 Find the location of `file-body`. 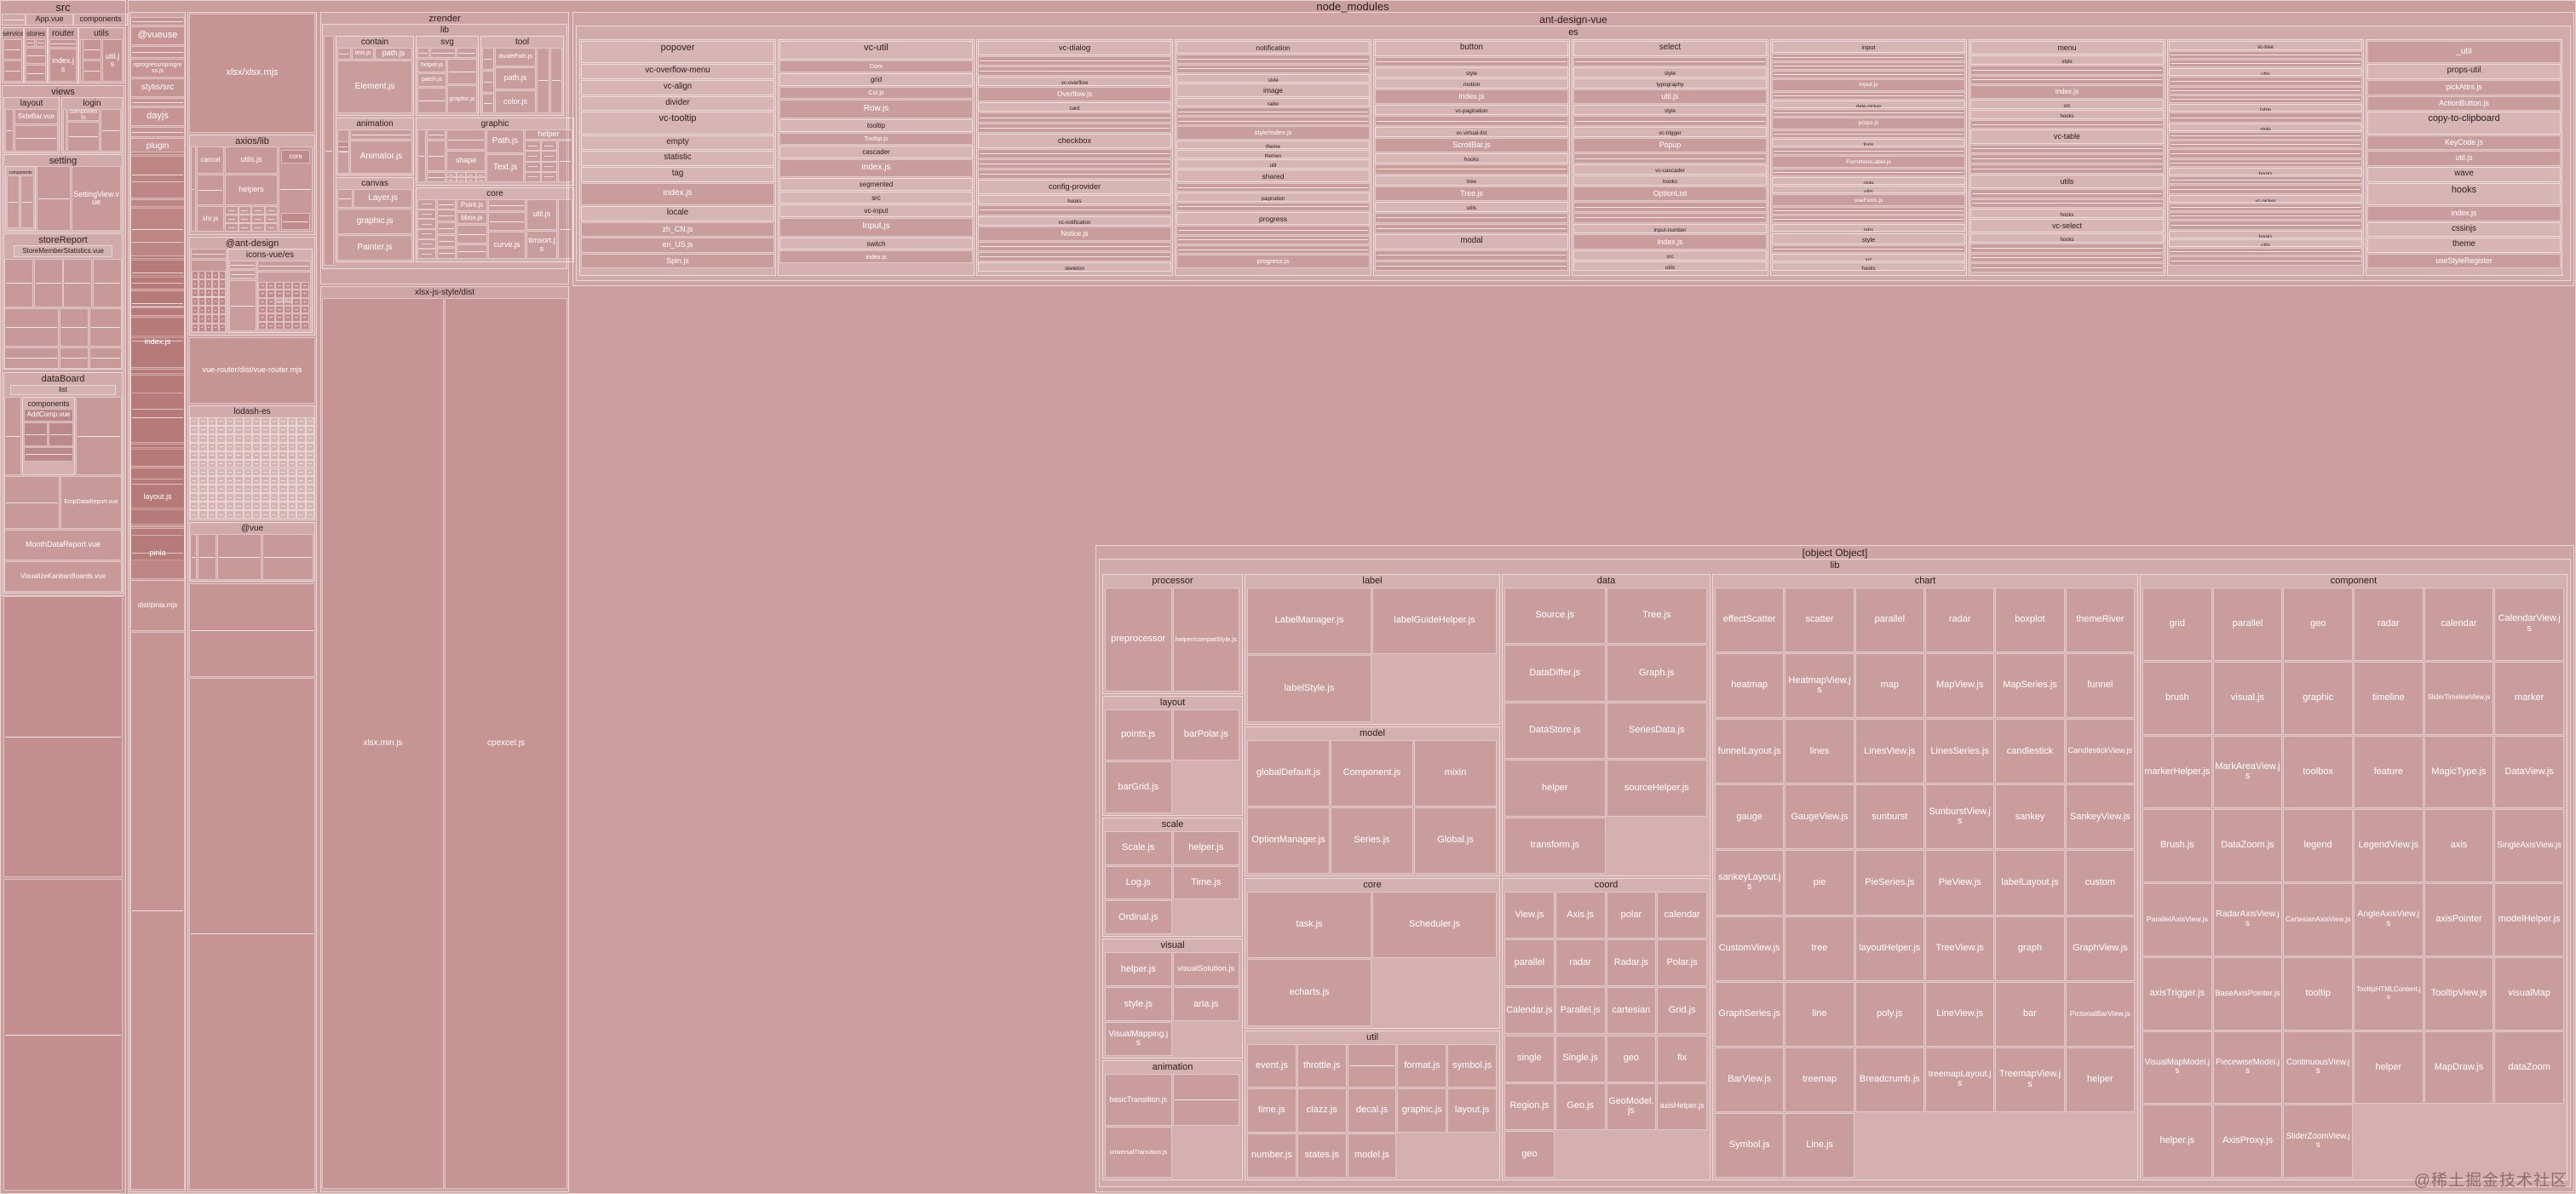

file-body is located at coordinates (2067, 169).